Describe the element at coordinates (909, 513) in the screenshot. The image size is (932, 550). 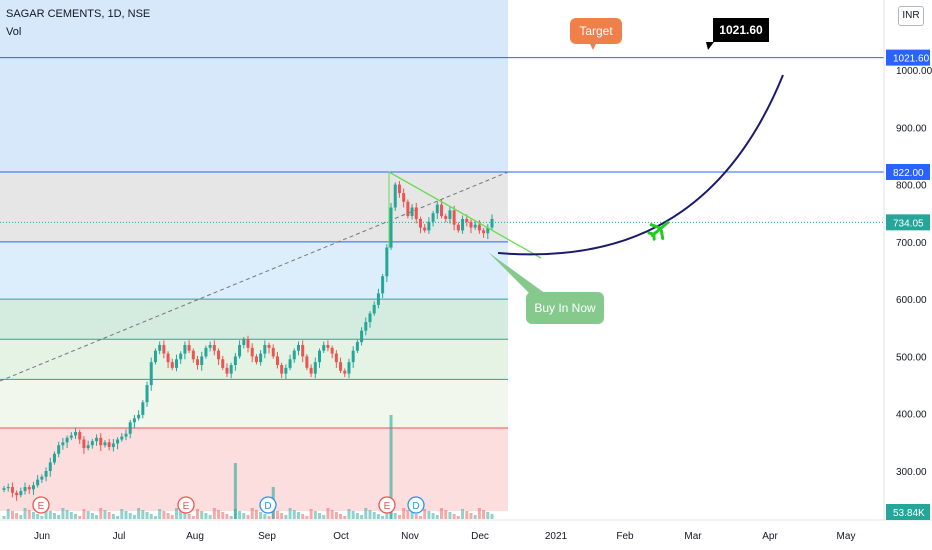
I see `price-highlight-label: 53.84K` at that location.